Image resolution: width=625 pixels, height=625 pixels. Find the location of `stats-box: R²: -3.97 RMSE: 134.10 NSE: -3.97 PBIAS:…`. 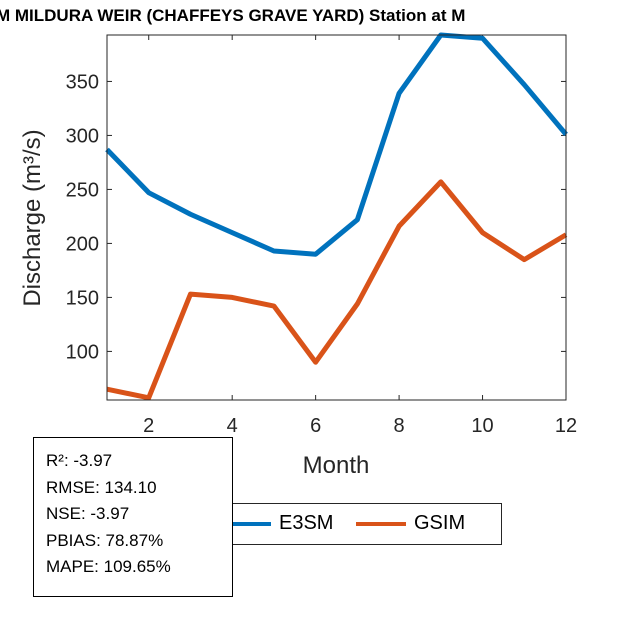

stats-box: R²: -3.97 RMSE: 134.10 NSE: -3.97 PBIAS:… is located at coordinates (133, 517).